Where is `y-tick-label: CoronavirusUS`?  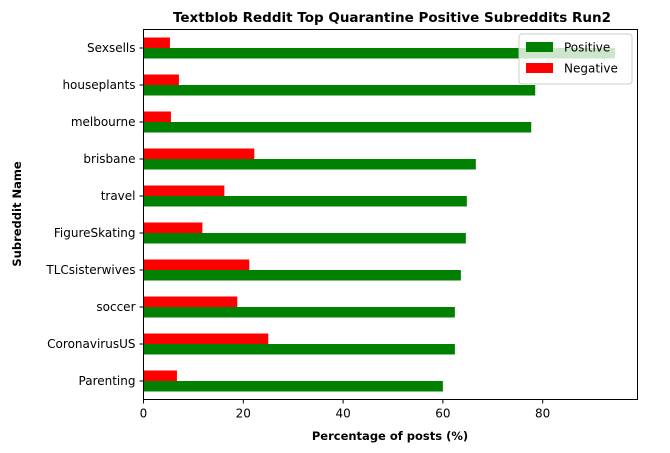 y-tick-label: CoronavirusUS is located at coordinates (91, 344).